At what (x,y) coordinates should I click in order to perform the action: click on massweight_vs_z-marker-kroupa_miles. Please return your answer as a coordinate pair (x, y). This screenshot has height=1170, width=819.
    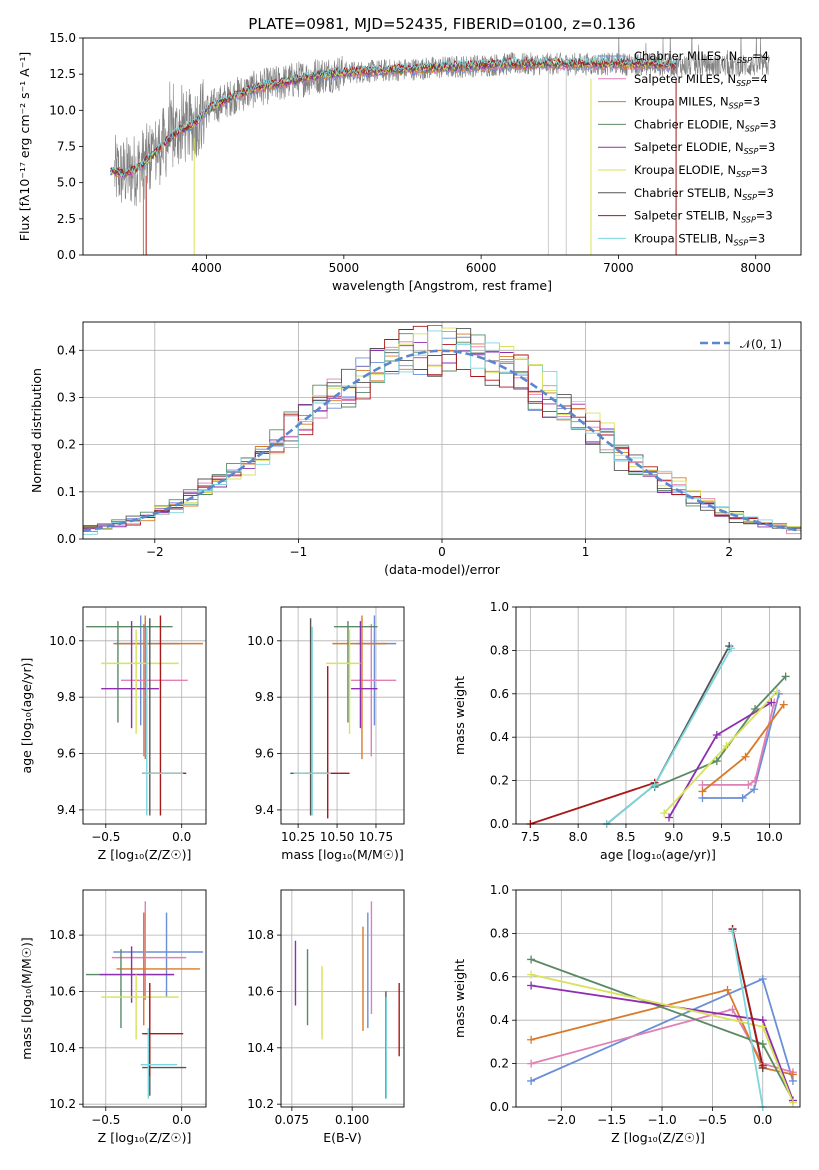
    Looking at the image, I should click on (727, 989).